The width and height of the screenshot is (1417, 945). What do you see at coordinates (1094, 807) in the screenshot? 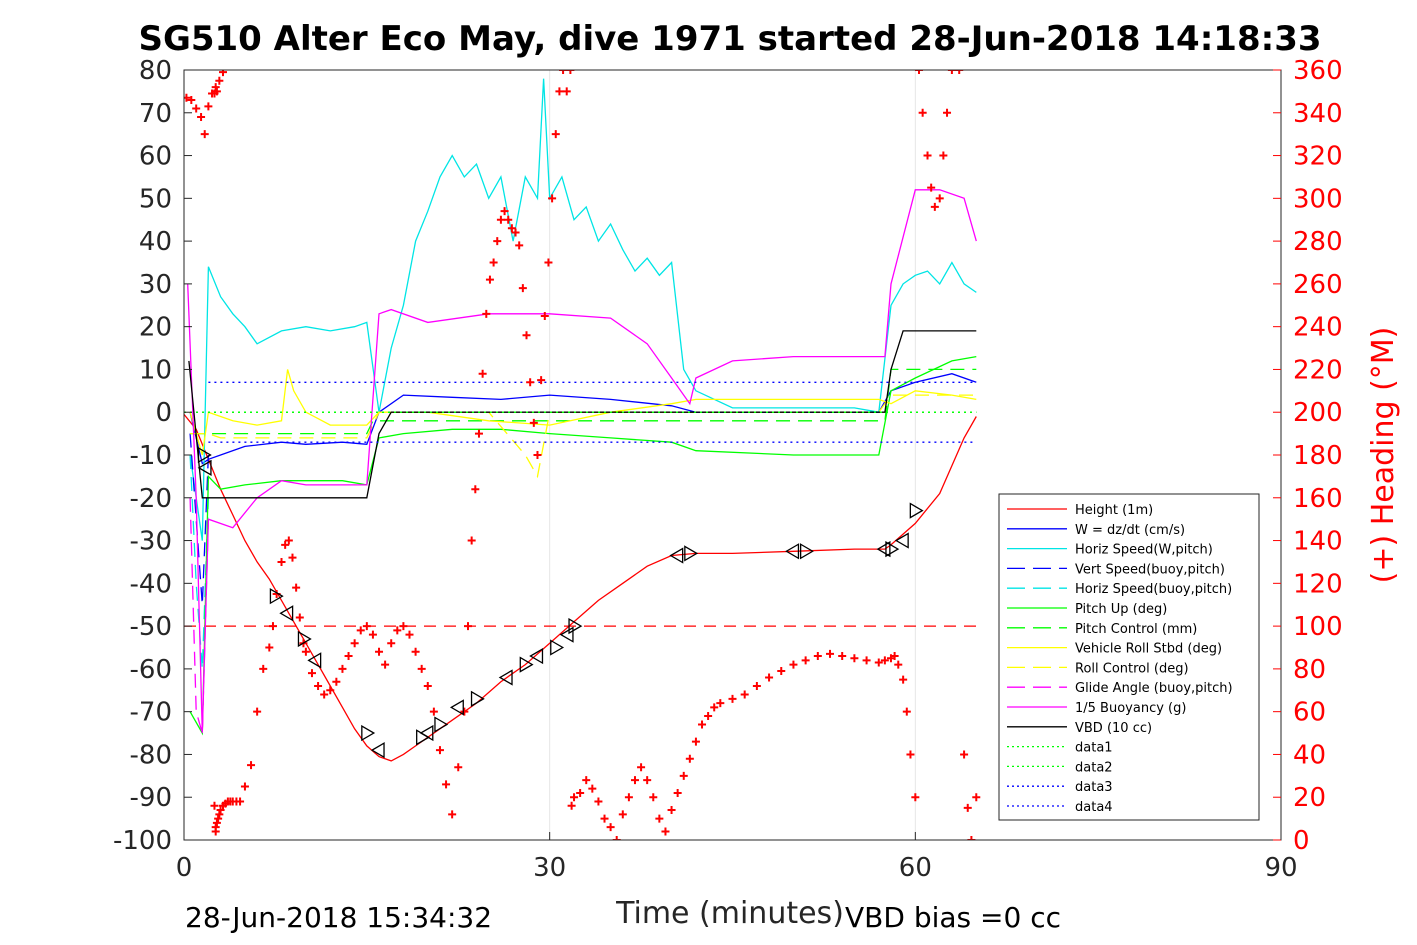
I see `legend-entry-label: data4` at bounding box center [1094, 807].